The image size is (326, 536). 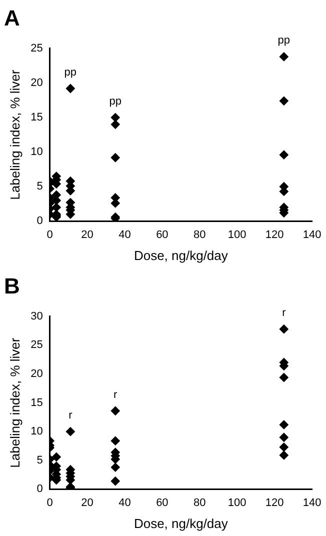 I want to click on y-tick-label: 30, so click(x=36, y=316).